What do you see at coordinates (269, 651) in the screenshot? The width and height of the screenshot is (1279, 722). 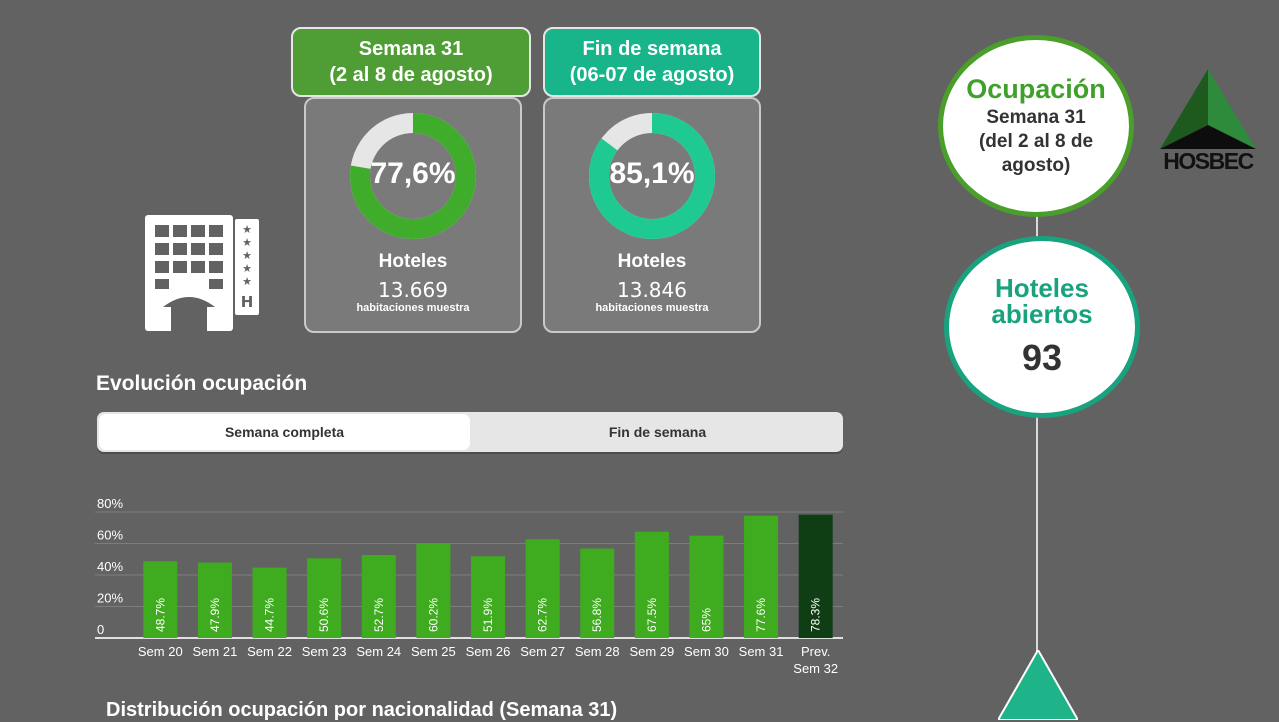 I see `x-tick-label: Sem 22` at bounding box center [269, 651].